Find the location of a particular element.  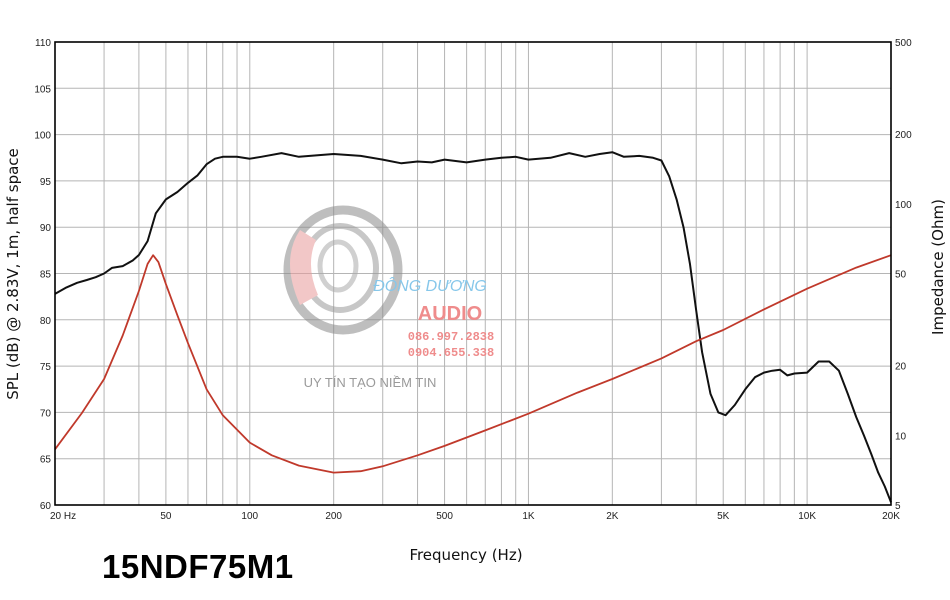

x-tick-label: 20K is located at coordinates (891, 516).